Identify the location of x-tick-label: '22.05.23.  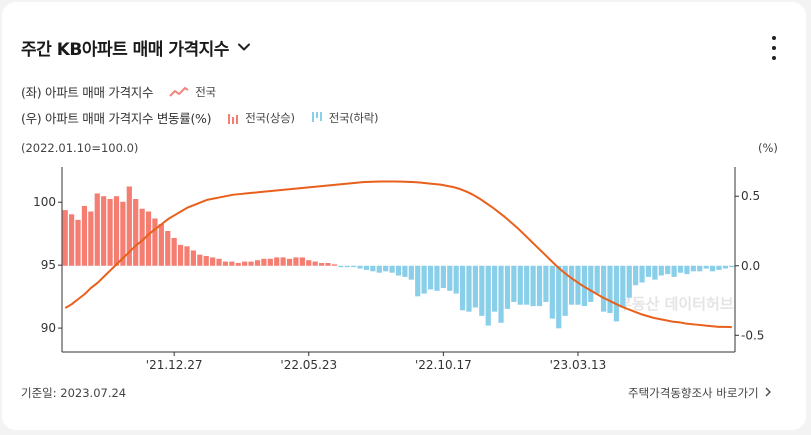
(308, 365).